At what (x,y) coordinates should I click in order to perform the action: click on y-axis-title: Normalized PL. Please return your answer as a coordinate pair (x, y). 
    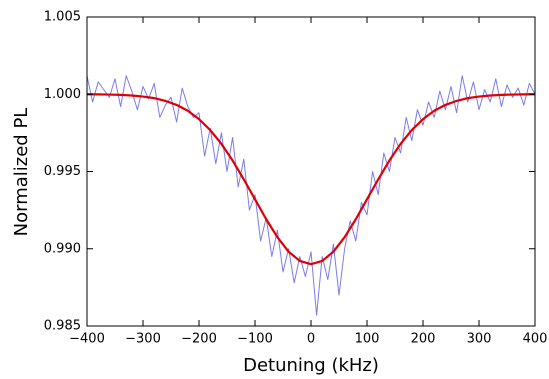
    Looking at the image, I should click on (21, 172).